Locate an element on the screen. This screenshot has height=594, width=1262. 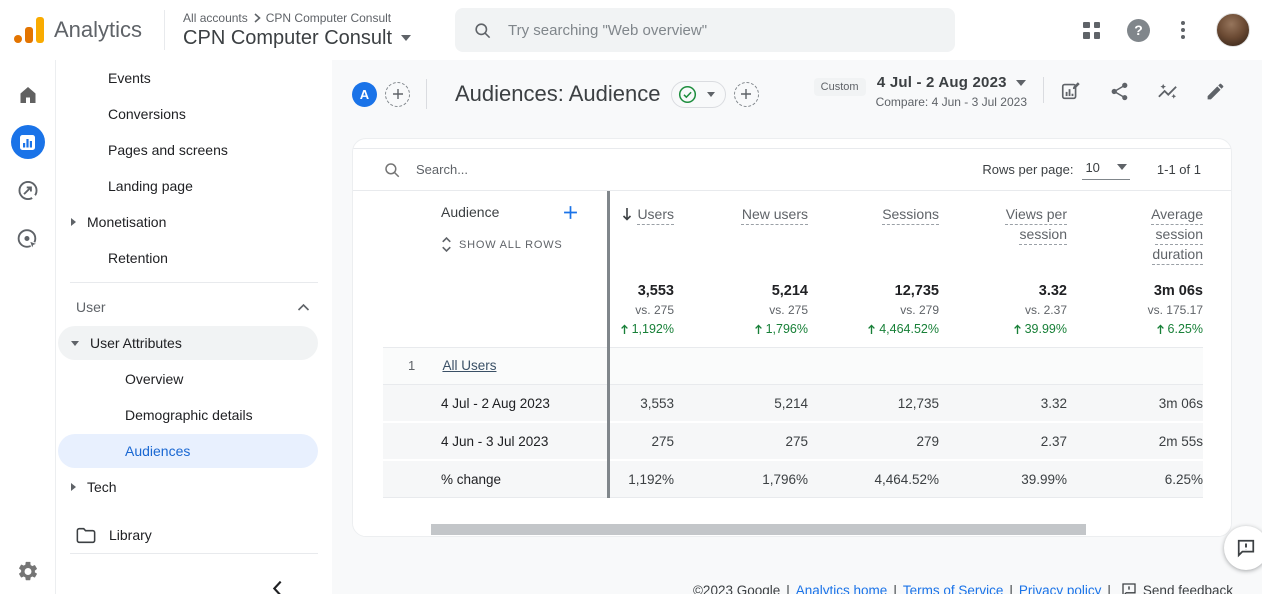
privacy-policy-link: Privacy policy is located at coordinates (1060, 588).